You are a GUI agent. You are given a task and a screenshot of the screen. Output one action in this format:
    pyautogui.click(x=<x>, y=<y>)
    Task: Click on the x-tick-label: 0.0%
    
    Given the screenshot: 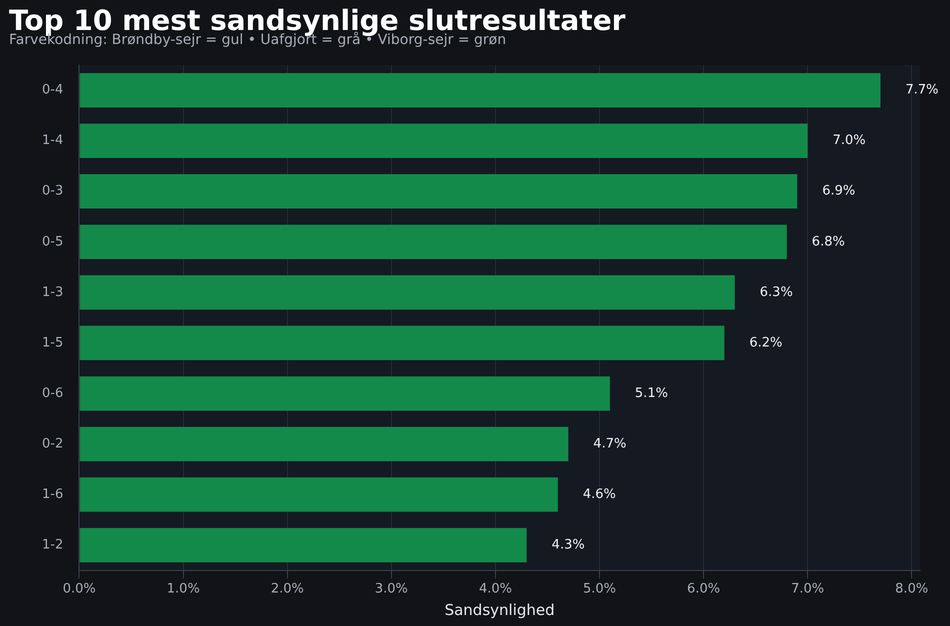 What is the action you would take?
    pyautogui.click(x=79, y=589)
    